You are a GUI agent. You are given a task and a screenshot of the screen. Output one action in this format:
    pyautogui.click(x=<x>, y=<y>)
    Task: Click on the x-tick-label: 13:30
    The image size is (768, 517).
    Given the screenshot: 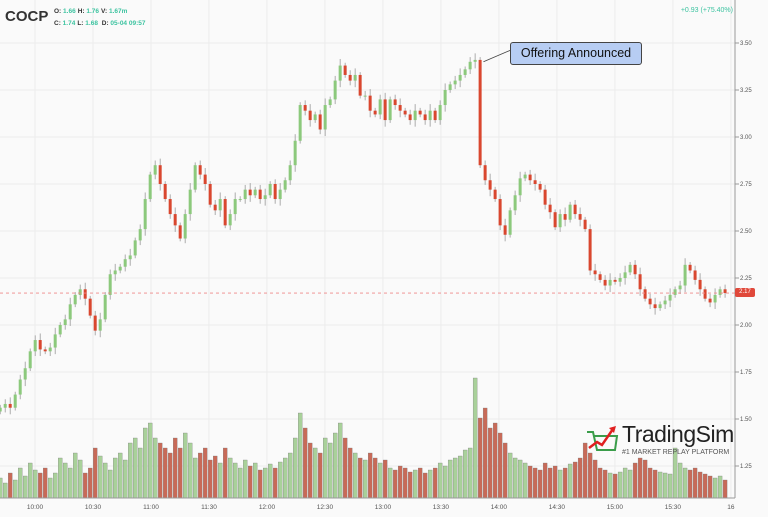 What is the action you would take?
    pyautogui.click(x=441, y=507)
    